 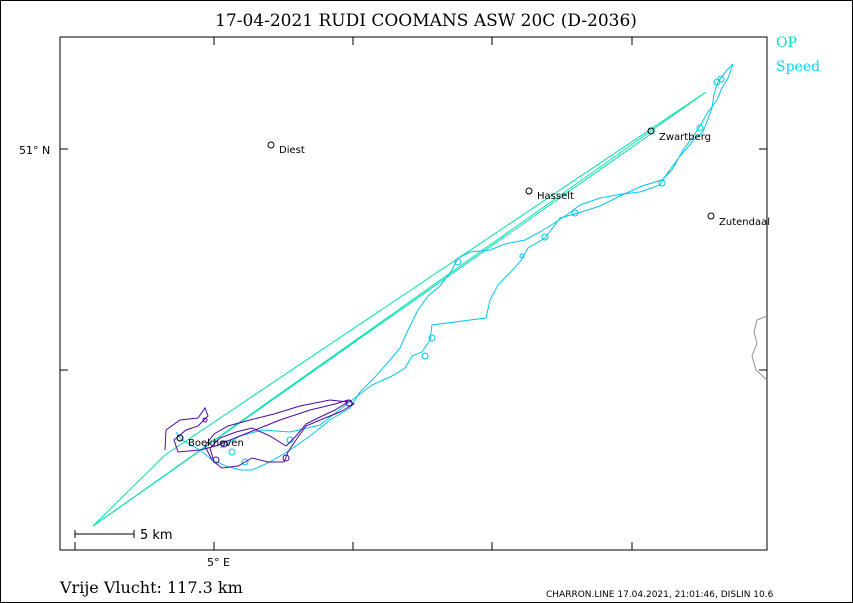 I want to click on place-label-zwartberg: Zwartberg, so click(x=685, y=137).